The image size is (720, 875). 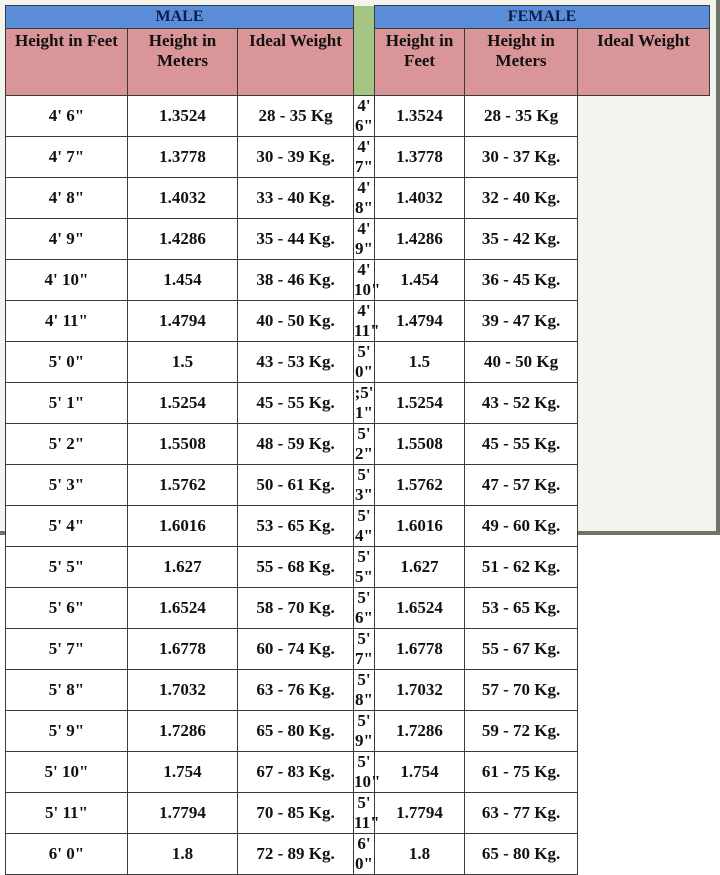 What do you see at coordinates (295, 198) in the screenshot?
I see `male-weight-cell: 33 - 40 Kg.` at bounding box center [295, 198].